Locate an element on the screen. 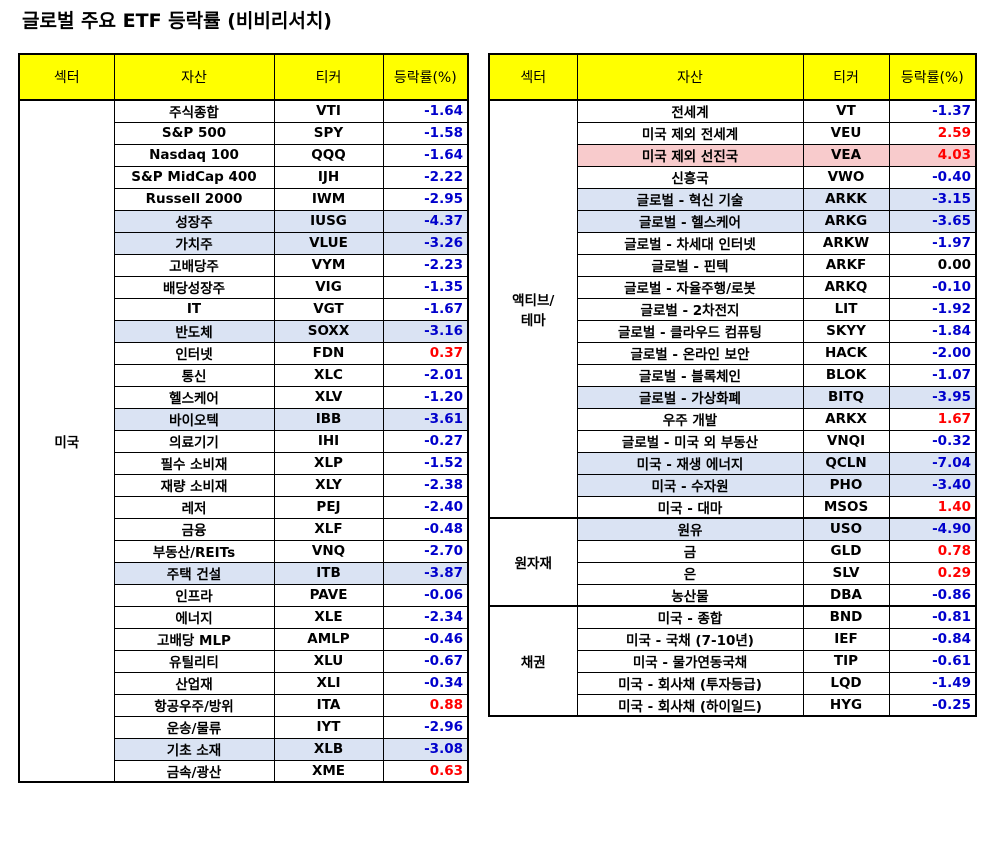  ticker-cell: BLOK is located at coordinates (846, 375).